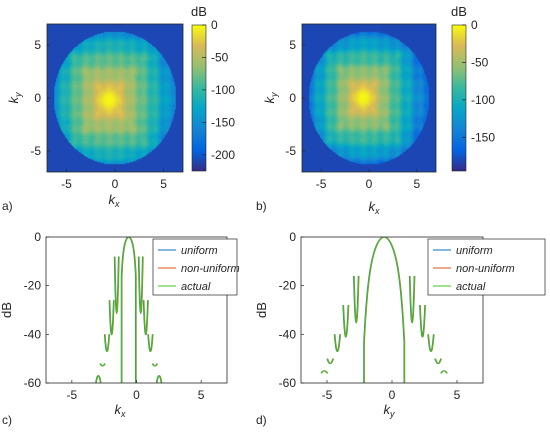  I want to click on axis-ticks-c: -5 0 5 0 -20 -40 -60, so click(114, 316).